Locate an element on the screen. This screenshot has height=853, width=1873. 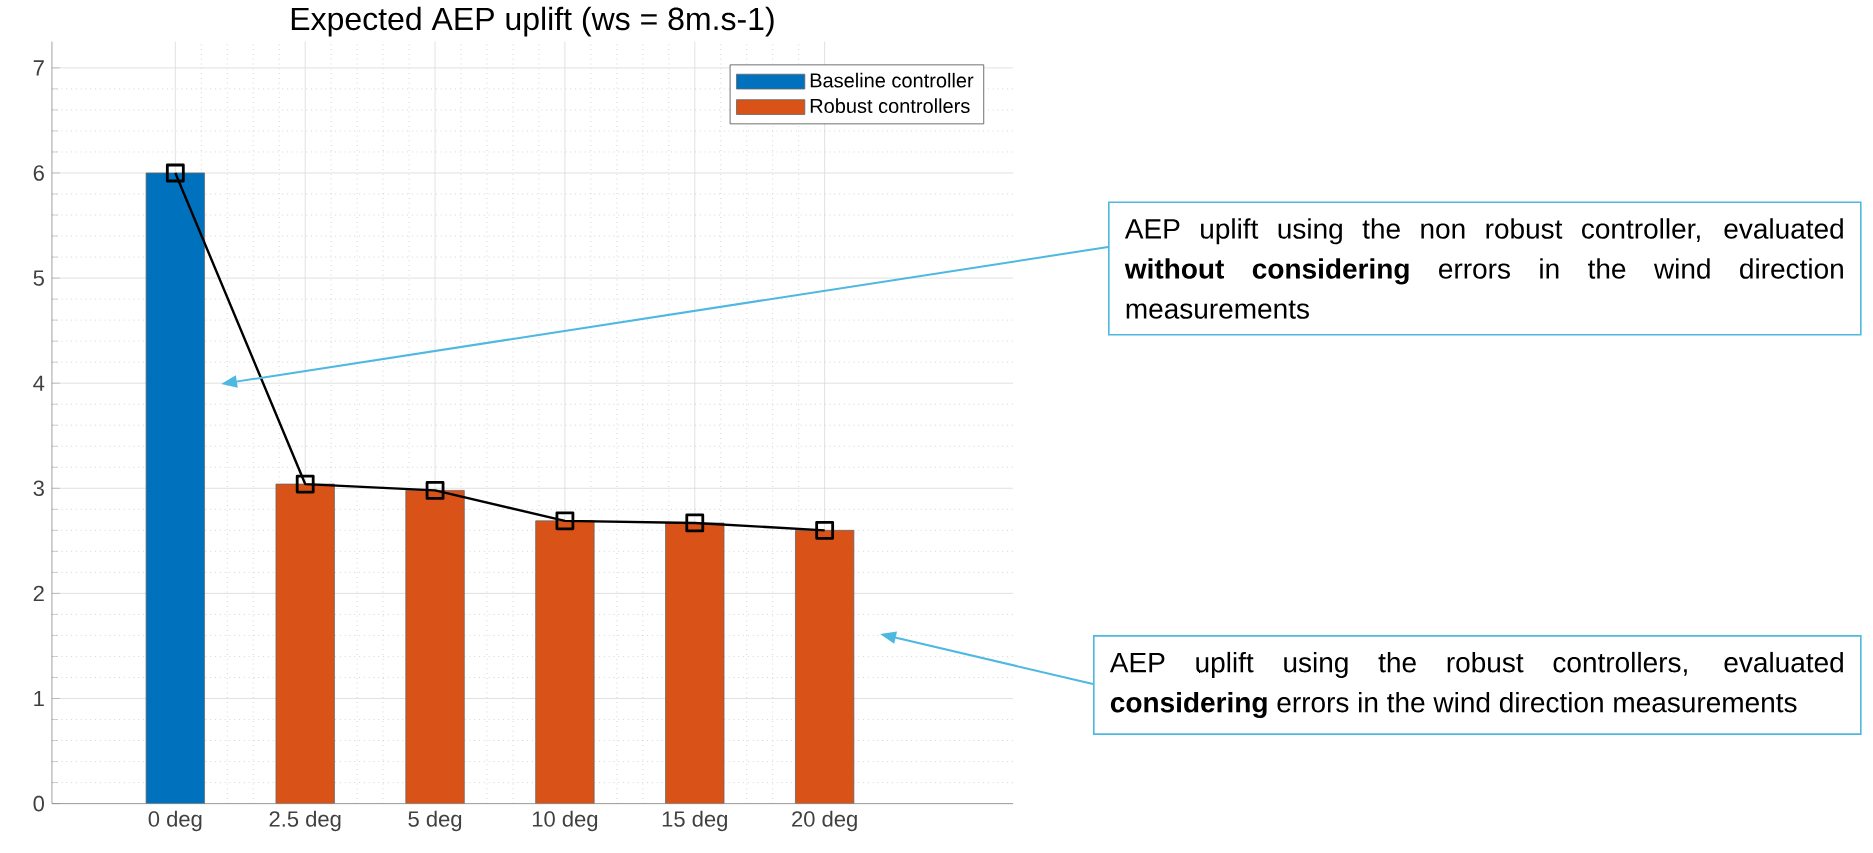
x-tick-label: 10 deg is located at coordinates (565, 821).